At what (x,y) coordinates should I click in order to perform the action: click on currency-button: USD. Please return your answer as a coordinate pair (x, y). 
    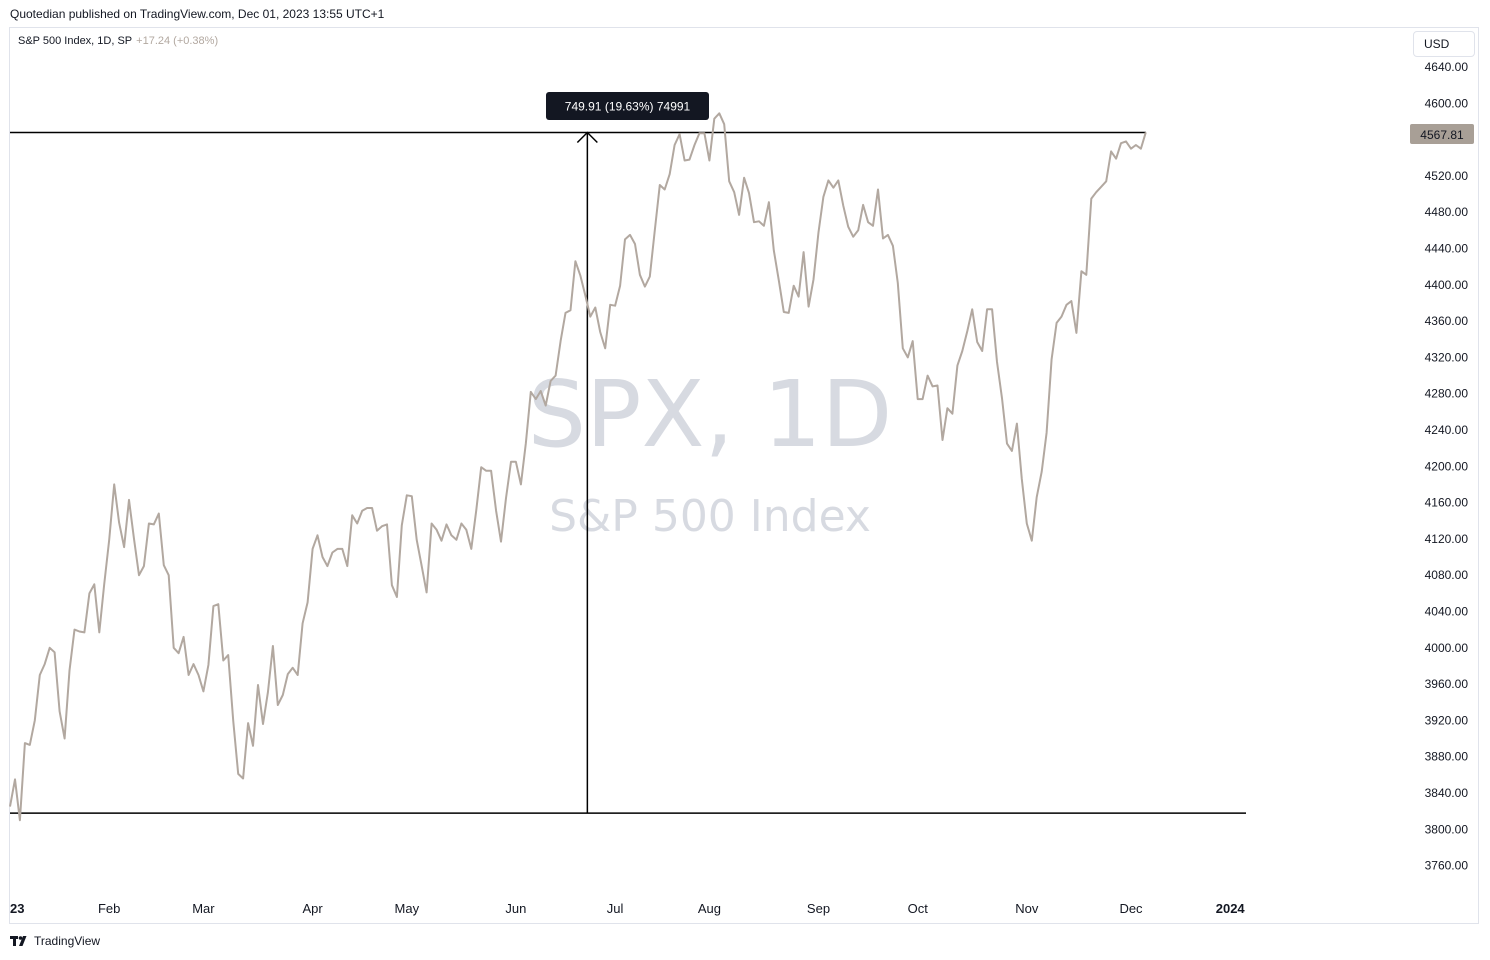
    Looking at the image, I should click on (1444, 44).